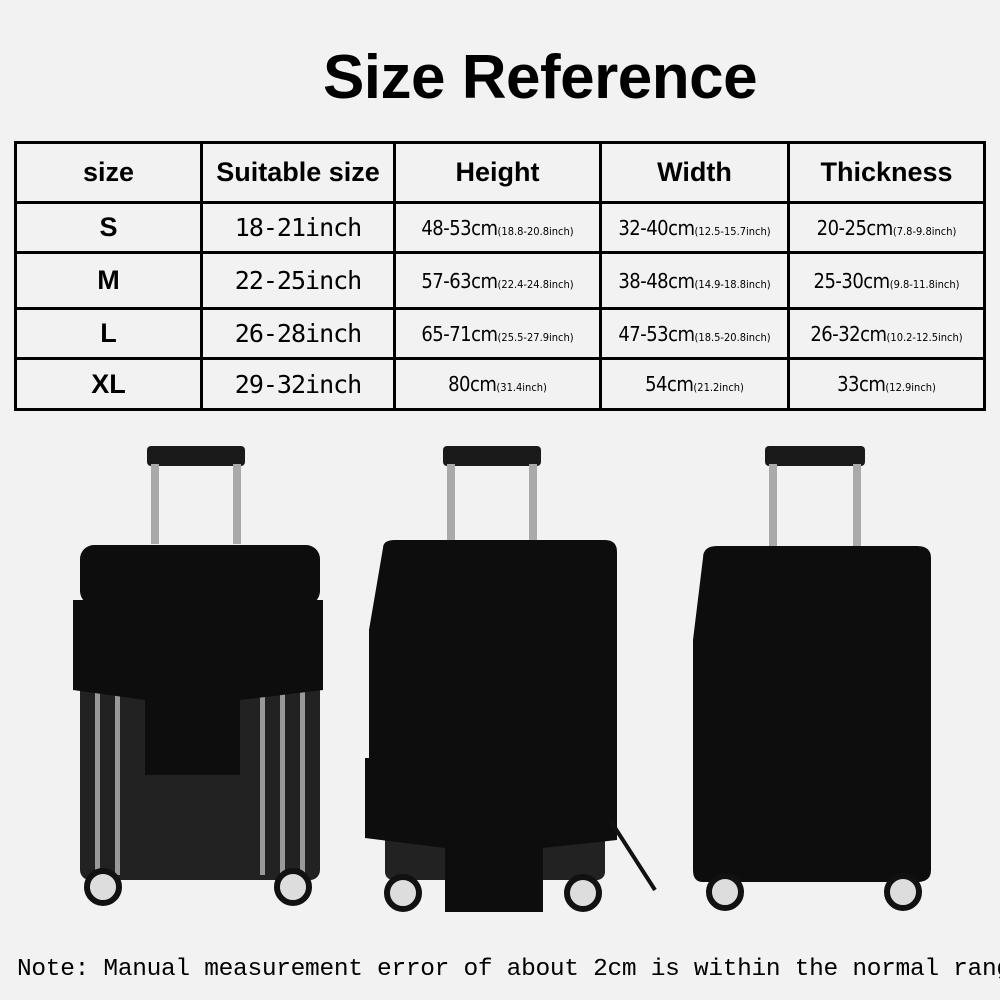  What do you see at coordinates (535, 337) in the screenshot?
I see `height-inch: (25.5-27.9inch)` at bounding box center [535, 337].